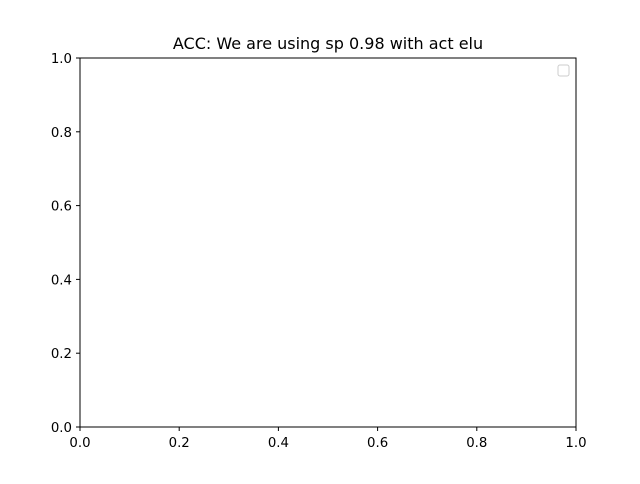 This screenshot has height=484, width=640. I want to click on y-tick-label-1: 0.2, so click(61, 354).